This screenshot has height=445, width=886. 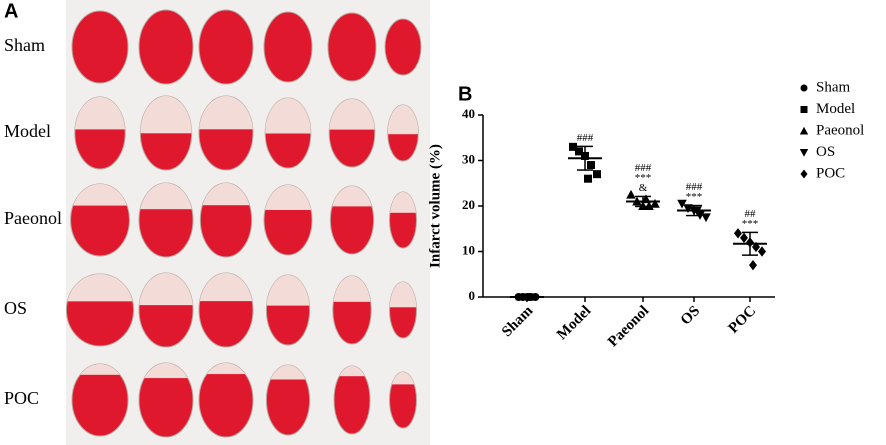 I want to click on y-tick-label: 40, so click(x=468, y=113).